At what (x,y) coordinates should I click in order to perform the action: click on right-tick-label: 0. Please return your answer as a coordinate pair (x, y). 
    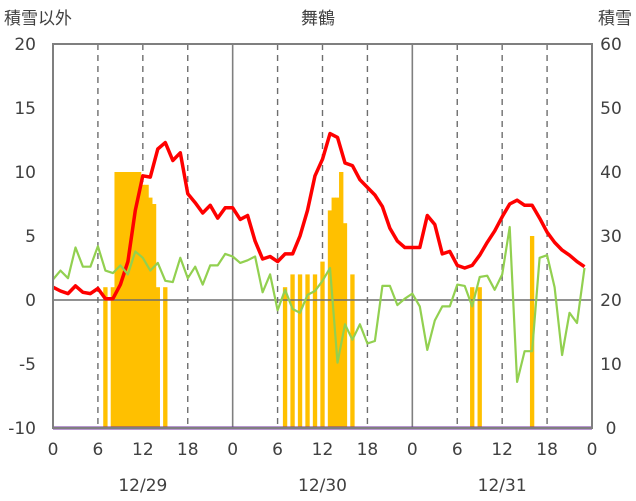
    Looking at the image, I should click on (611, 429).